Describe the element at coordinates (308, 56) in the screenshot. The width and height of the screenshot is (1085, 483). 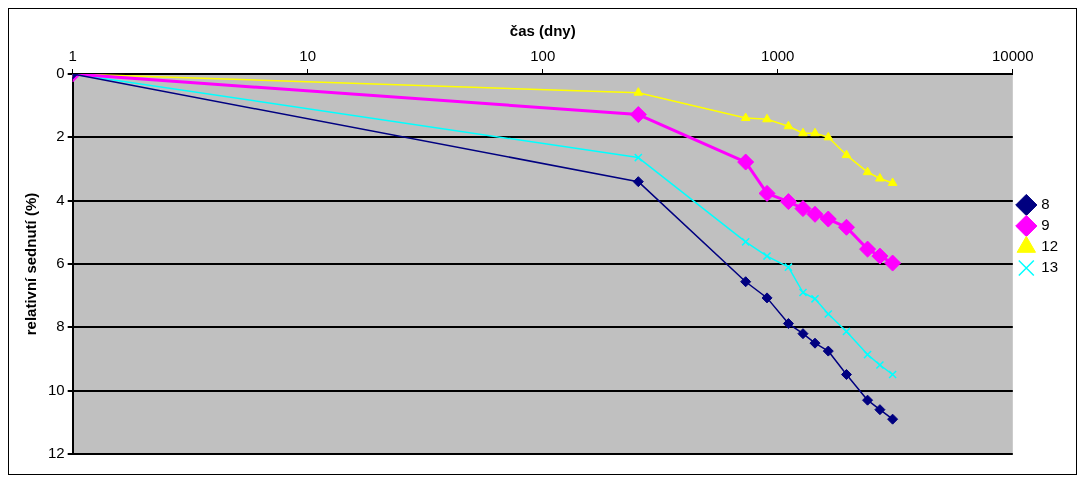
I see `x-tick-label: 10` at that location.